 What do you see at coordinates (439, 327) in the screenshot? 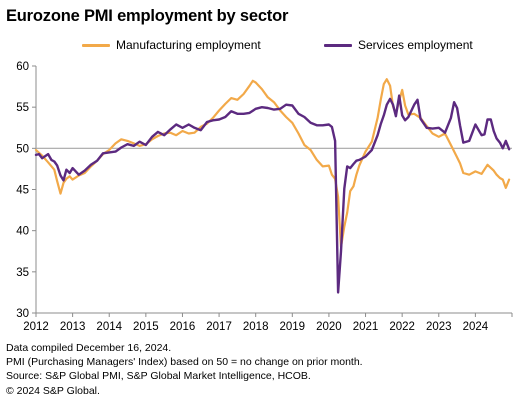
I see `x-tick-label: 2023` at bounding box center [439, 327].